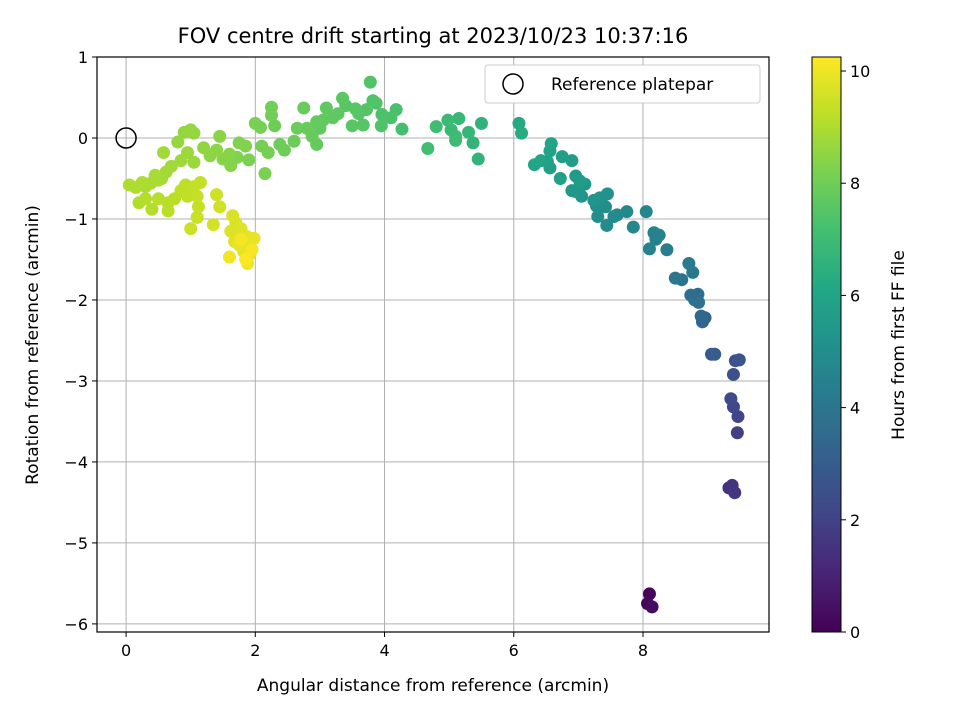 The height and width of the screenshot is (720, 960). What do you see at coordinates (860, 71) in the screenshot?
I see `colorbar-tick-label: 10` at bounding box center [860, 71].